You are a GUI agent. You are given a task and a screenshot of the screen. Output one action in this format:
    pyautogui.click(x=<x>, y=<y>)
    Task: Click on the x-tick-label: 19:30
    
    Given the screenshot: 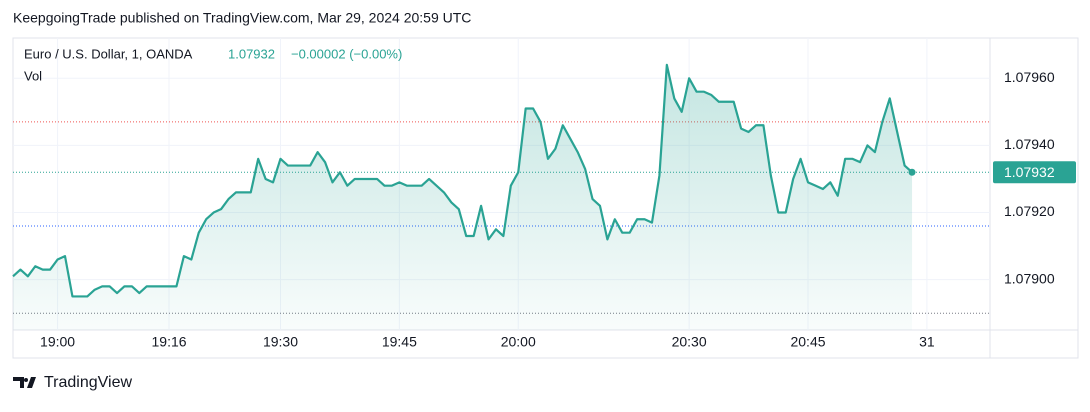 What is the action you would take?
    pyautogui.click(x=280, y=342)
    